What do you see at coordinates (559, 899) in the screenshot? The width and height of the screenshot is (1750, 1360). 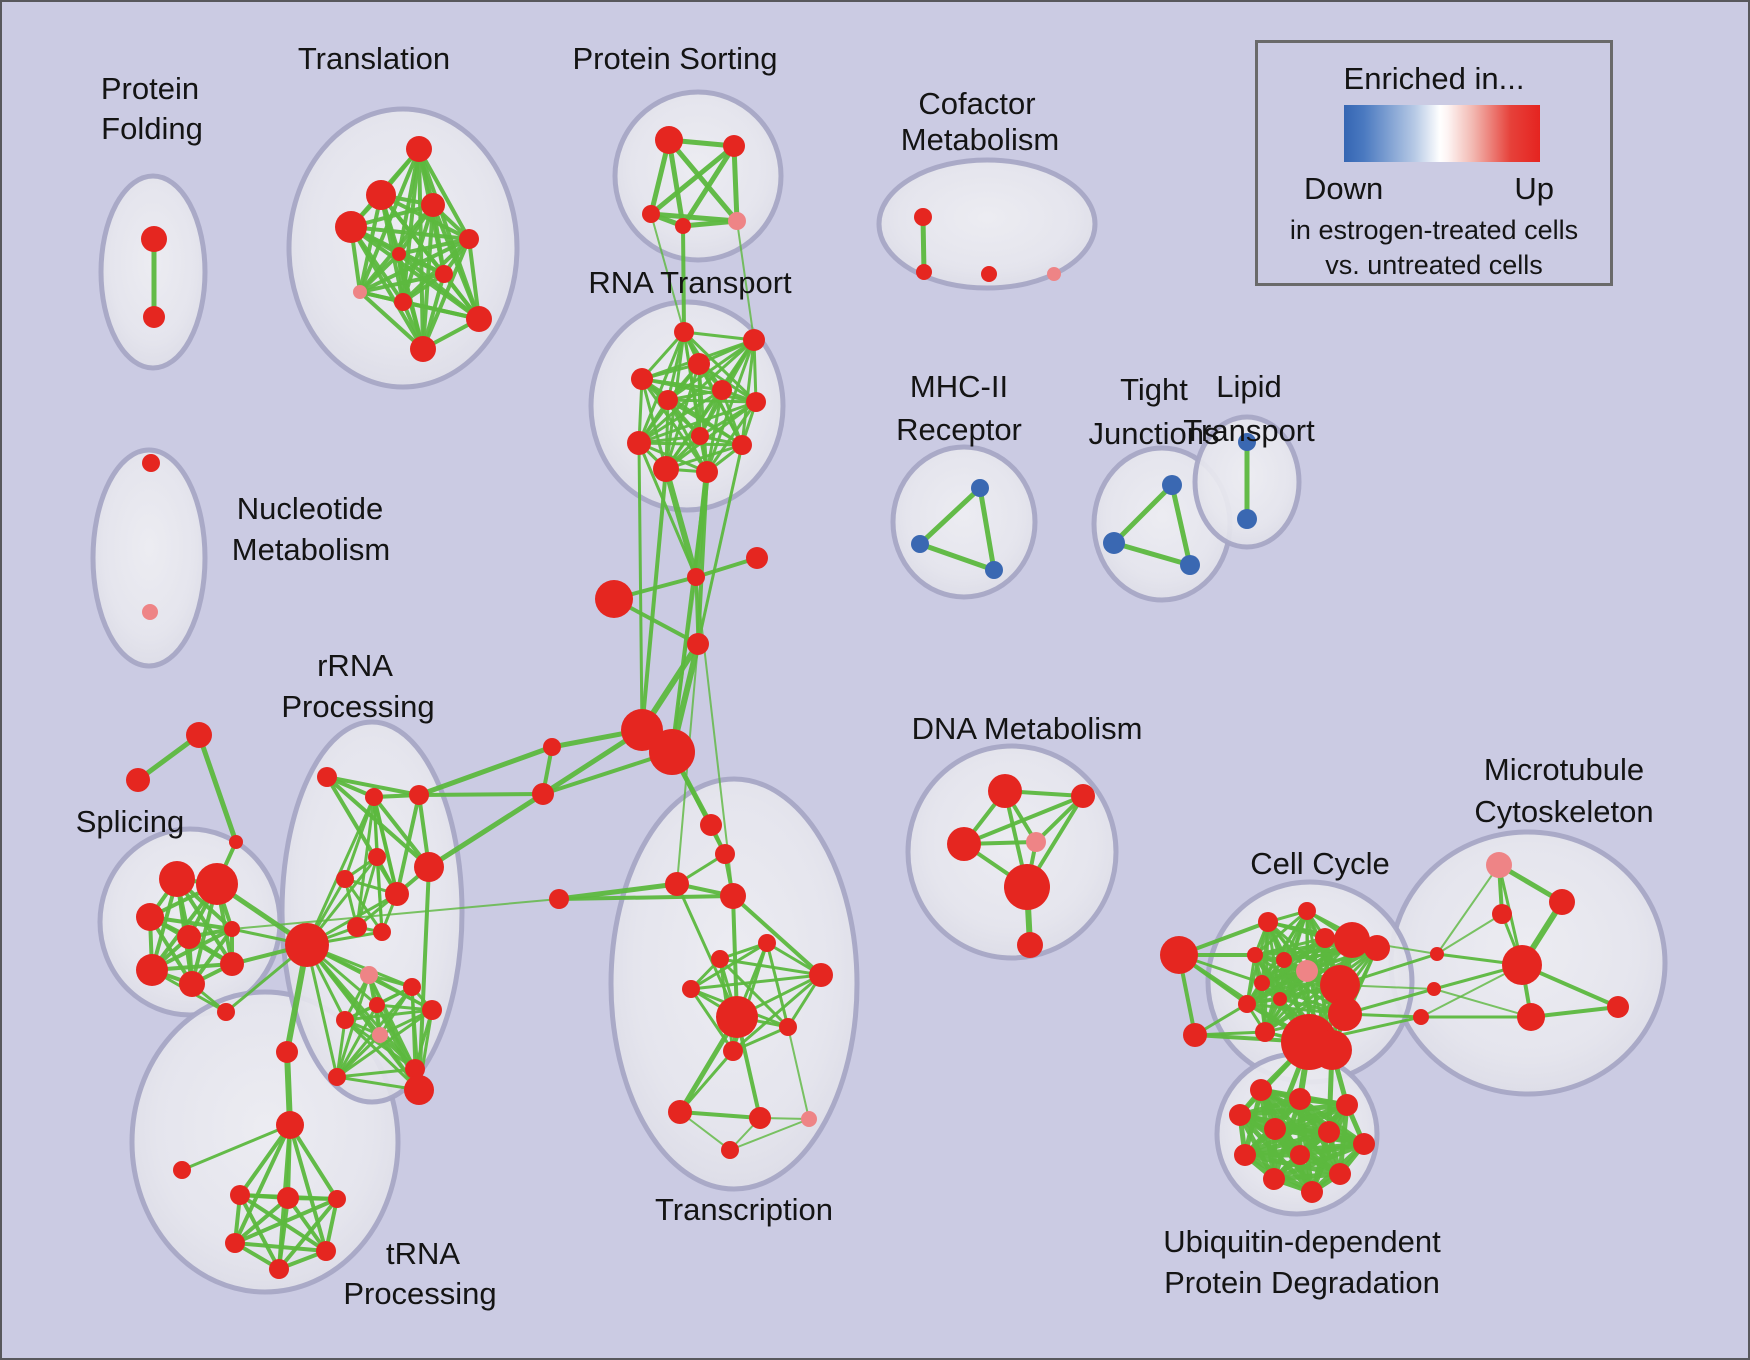 I see `node-TC0` at bounding box center [559, 899].